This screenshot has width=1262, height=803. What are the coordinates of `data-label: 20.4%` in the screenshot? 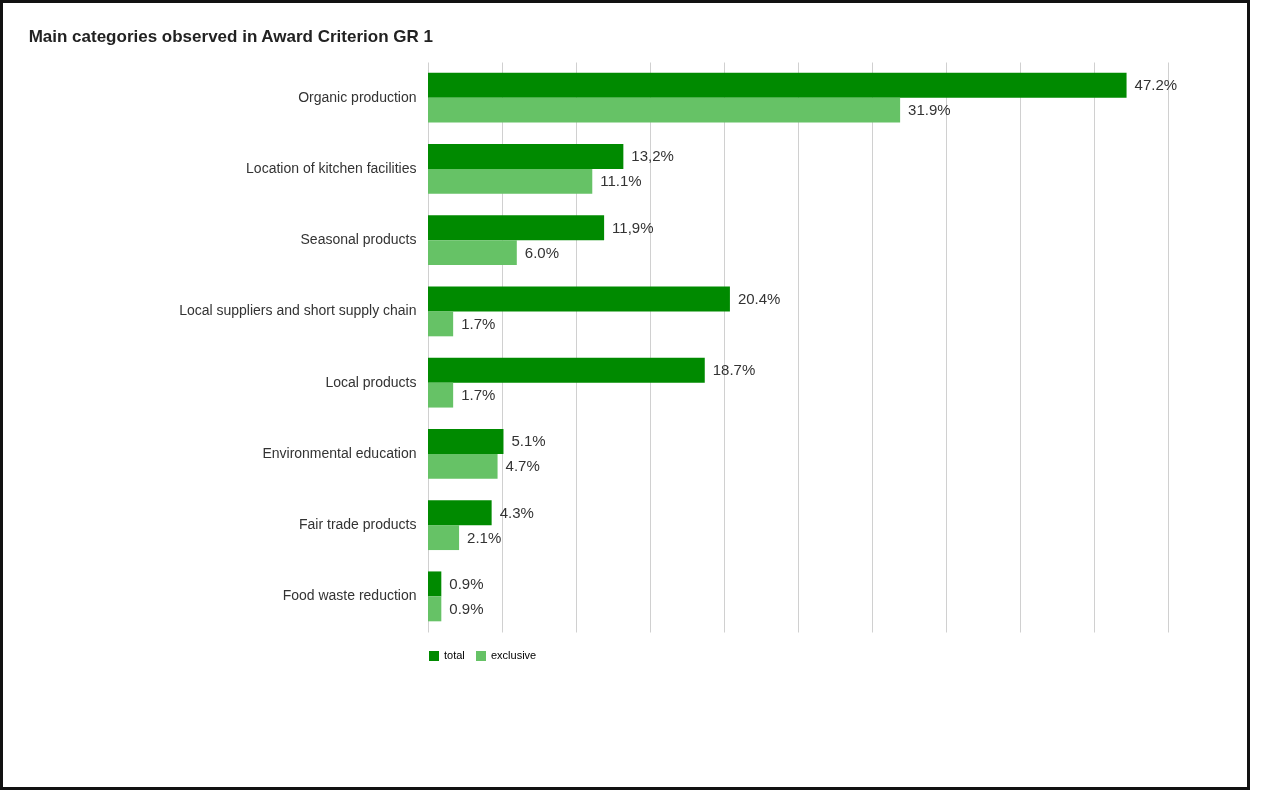 It's located at (759, 298).